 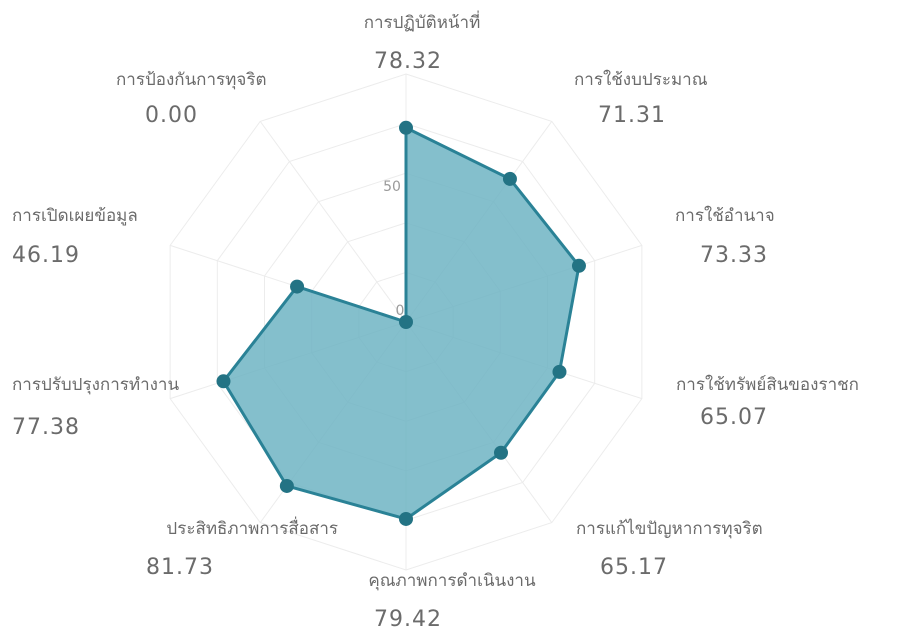 What do you see at coordinates (393, 249) in the screenshot?
I see `radial-ticks: 0 50` at bounding box center [393, 249].